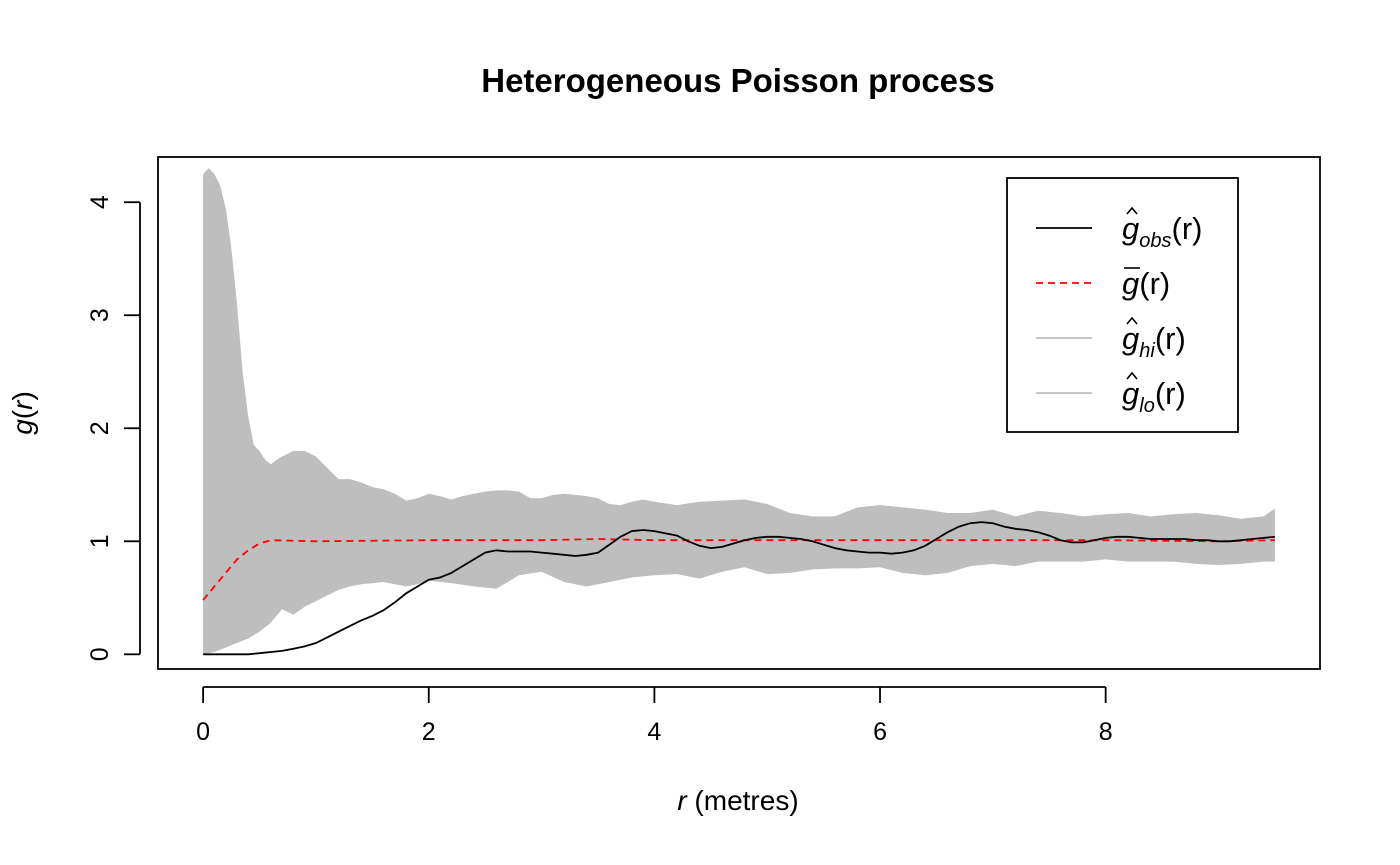 Image resolution: width=1400 pixels, height=865 pixels. I want to click on legend-label-sub: hi, so click(1147, 351).